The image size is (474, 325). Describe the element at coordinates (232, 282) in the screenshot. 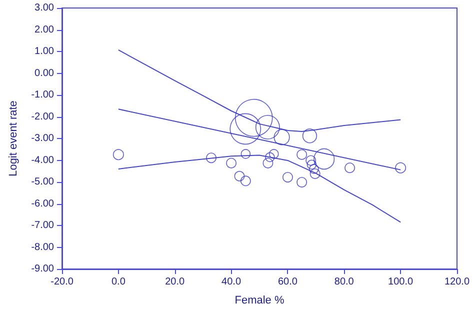

I see `x-tick-label: 40.0` at that location.